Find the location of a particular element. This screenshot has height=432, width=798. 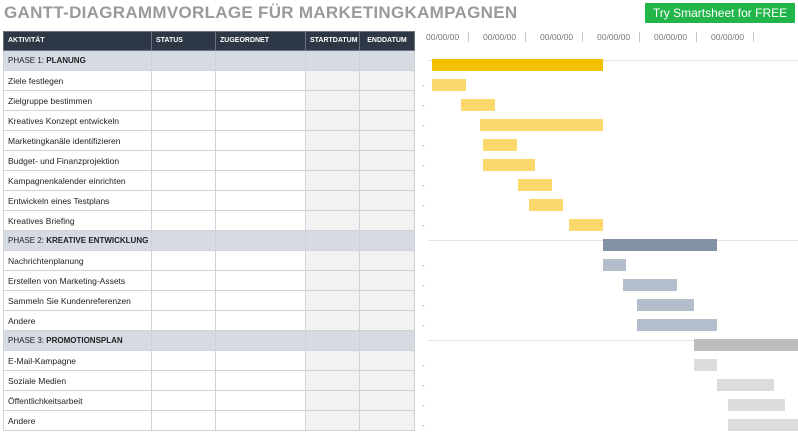

phase-row: PHASE 1: PLANUNG is located at coordinates (209, 60).